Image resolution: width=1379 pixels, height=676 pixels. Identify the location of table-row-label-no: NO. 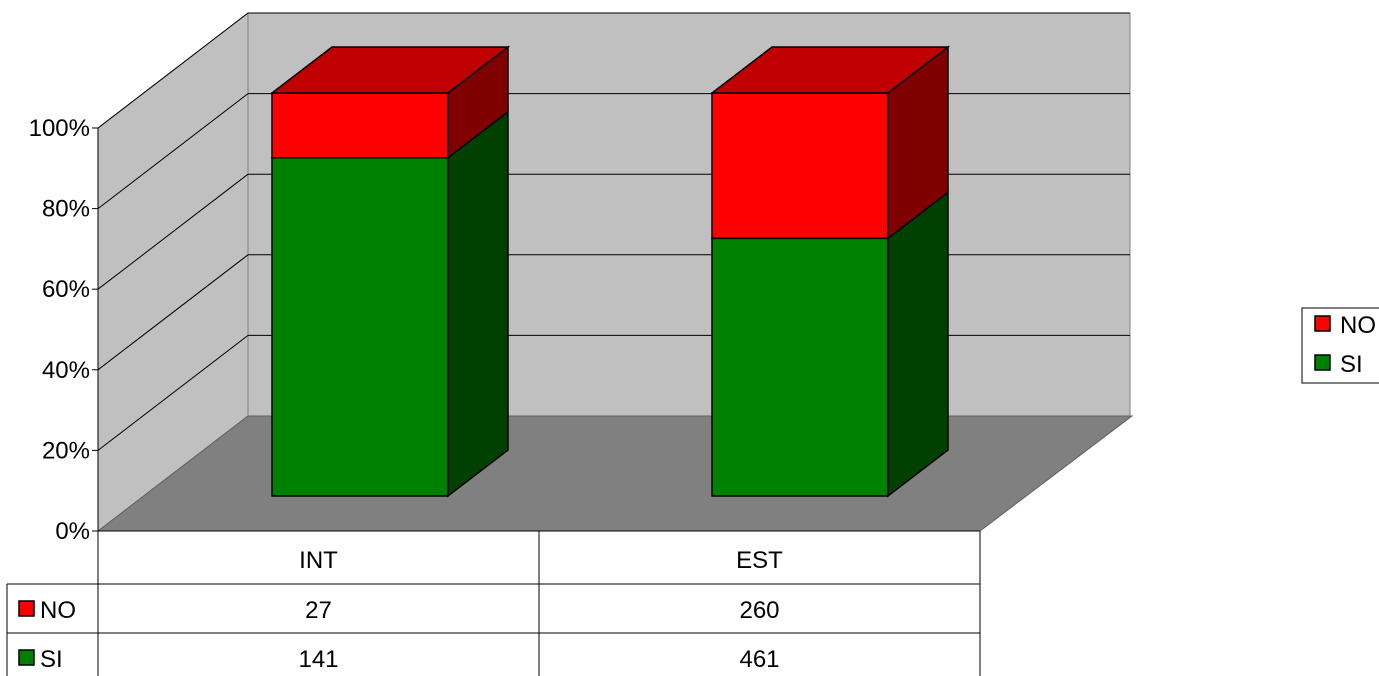
(58, 610).